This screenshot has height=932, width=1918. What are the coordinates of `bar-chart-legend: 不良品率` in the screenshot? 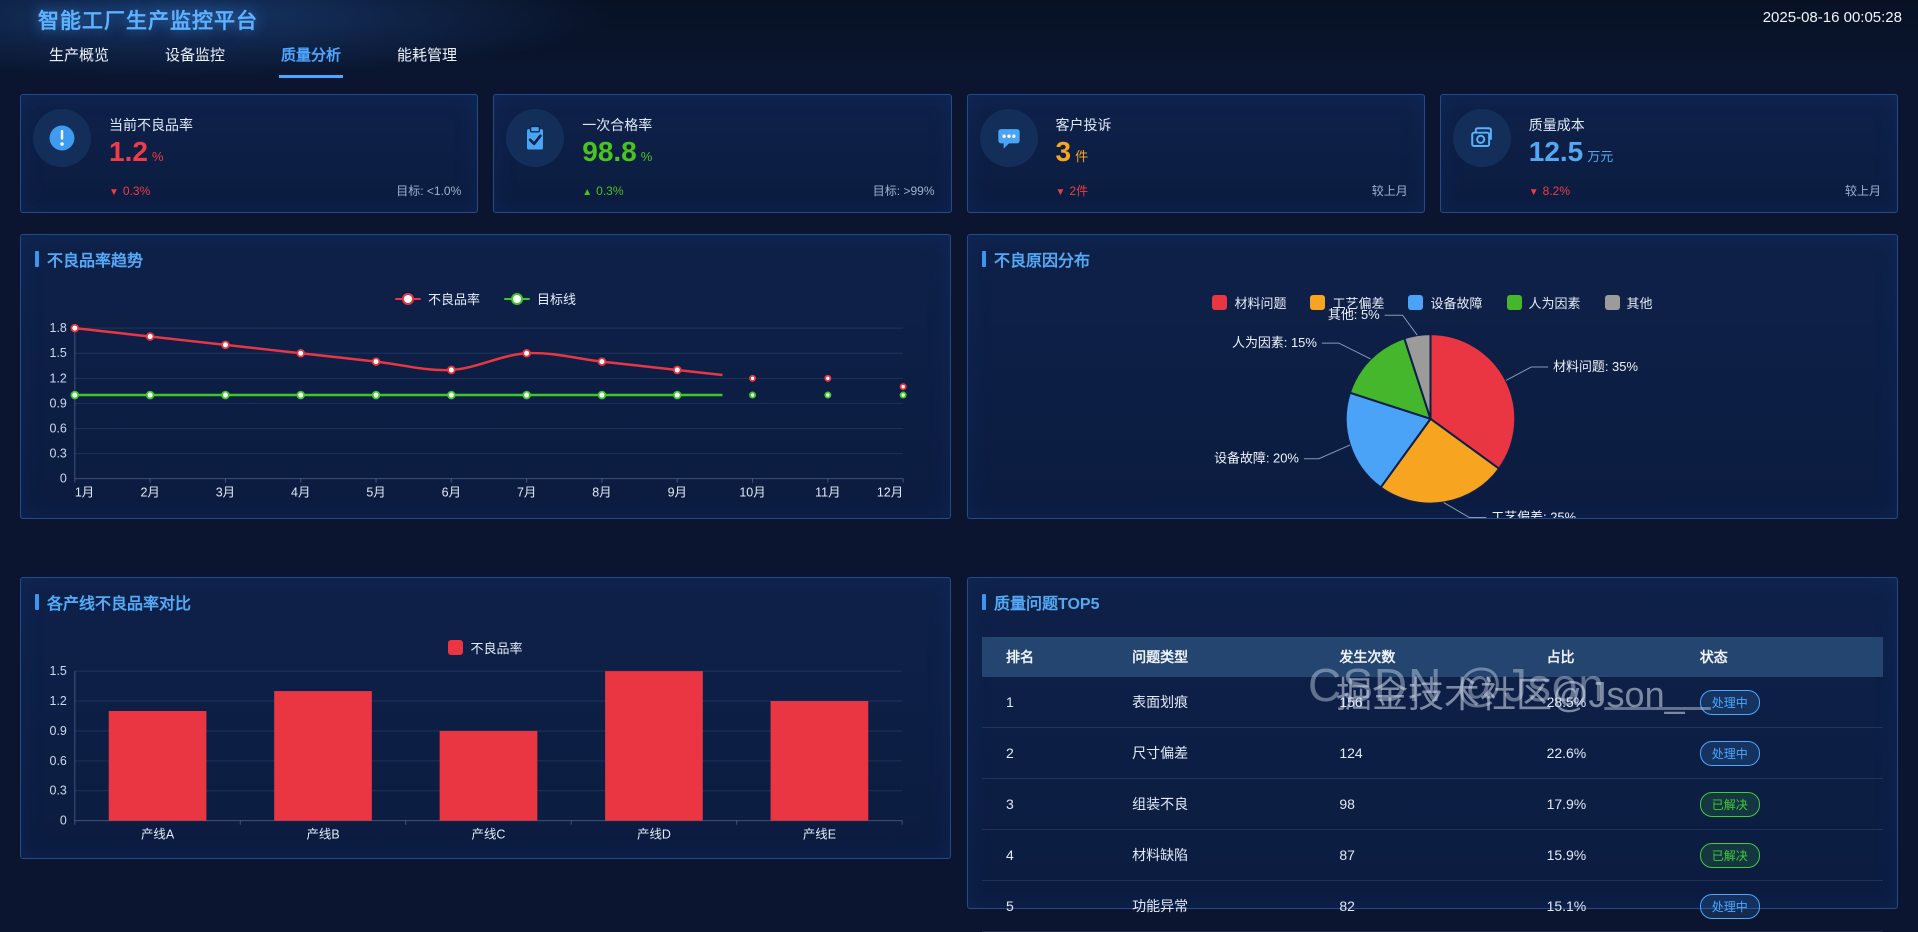 It's located at (485, 647).